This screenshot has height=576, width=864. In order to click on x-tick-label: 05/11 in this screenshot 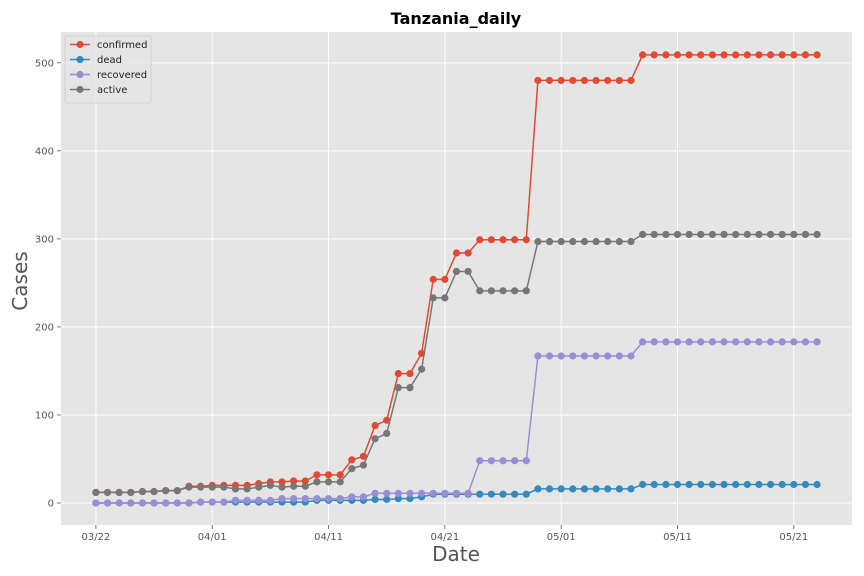, I will do `click(677, 537)`.